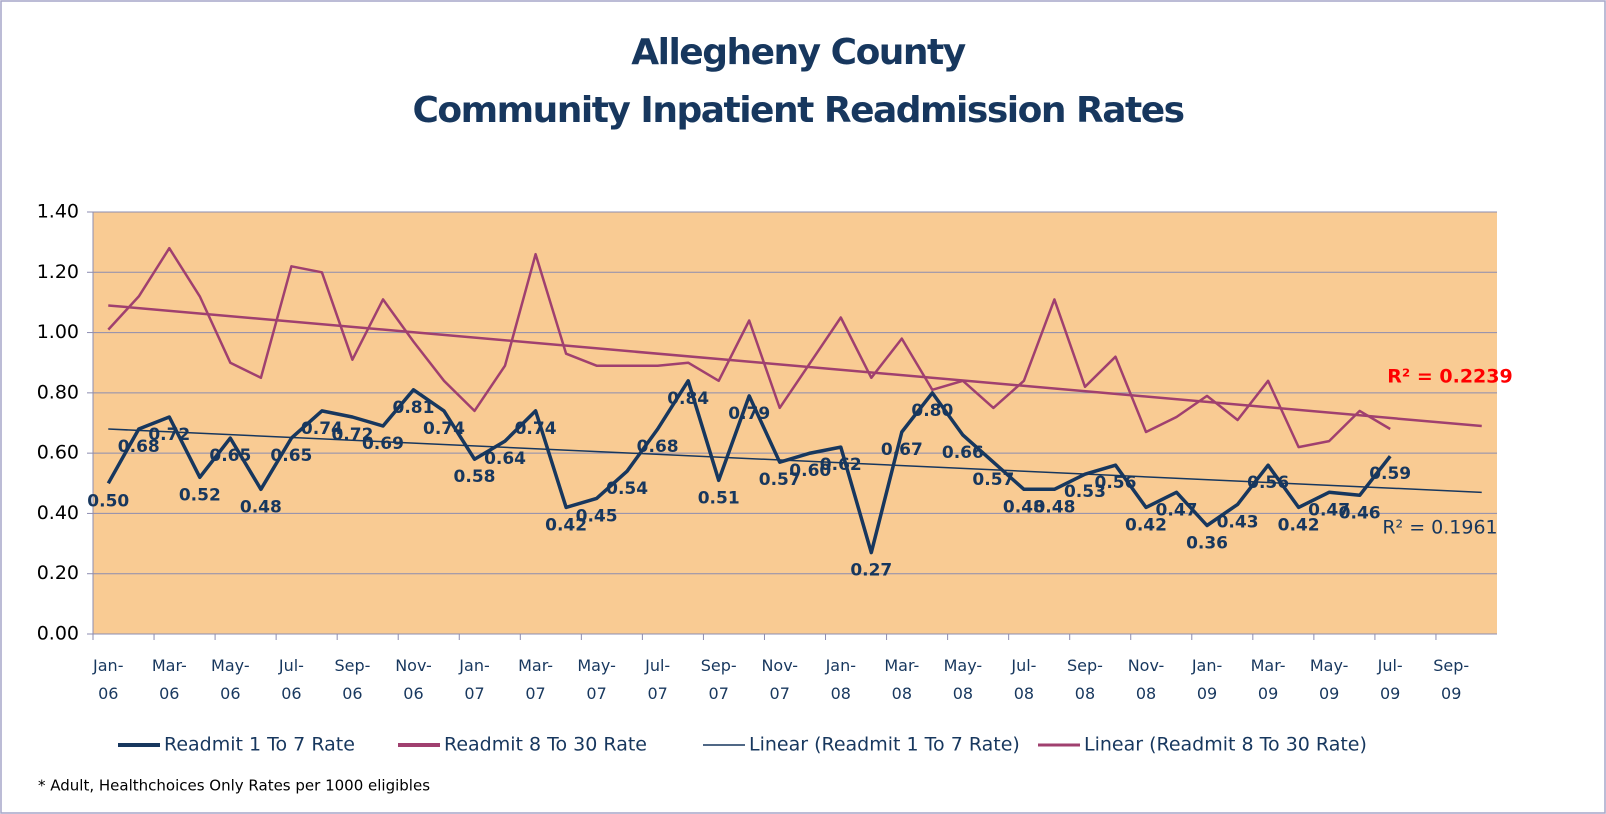 The image size is (1606, 814). Describe the element at coordinates (871, 571) in the screenshot. I see `data-label: 0.27` at that location.